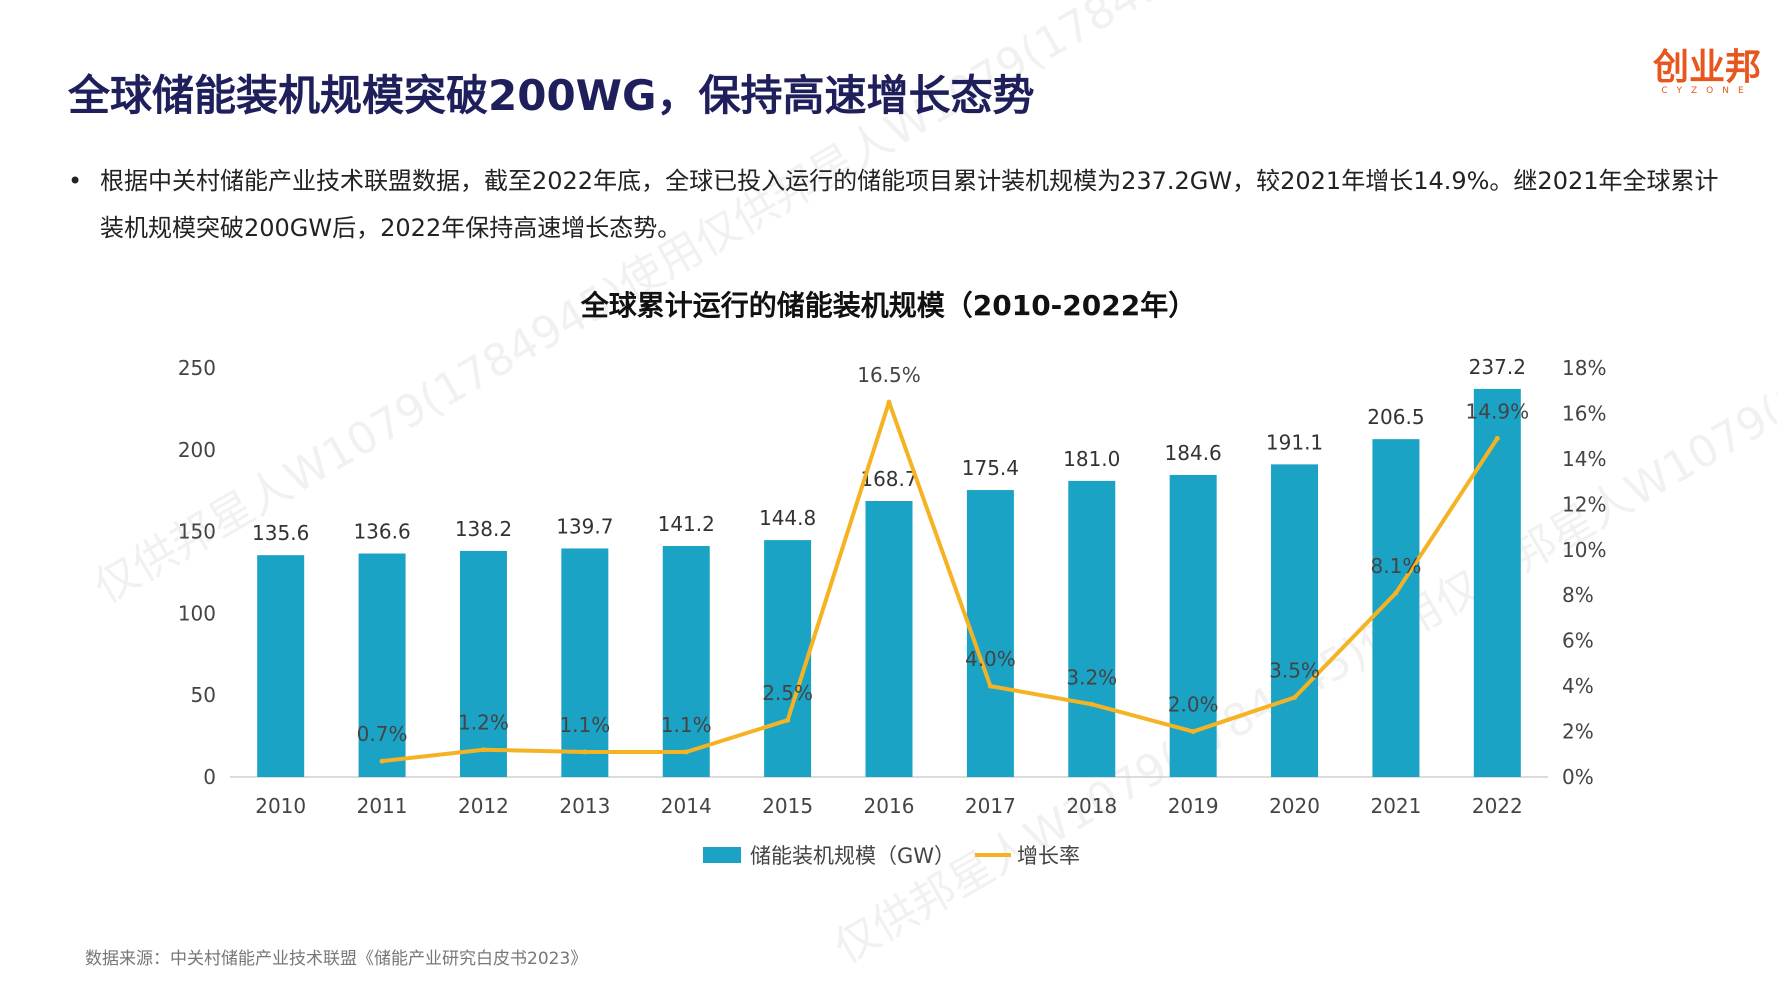  What do you see at coordinates (1578, 686) in the screenshot?
I see `y2-tick-label: 4%` at bounding box center [1578, 686].